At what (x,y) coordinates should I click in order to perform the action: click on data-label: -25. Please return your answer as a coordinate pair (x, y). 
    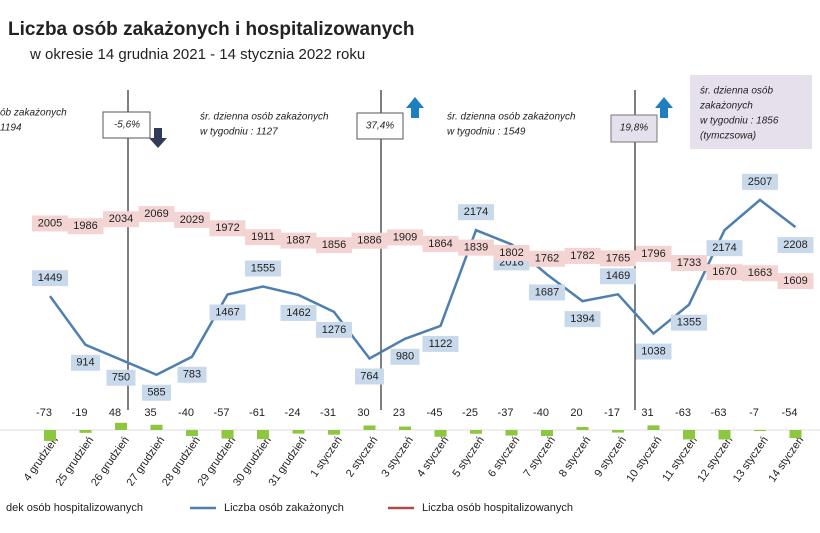
    Looking at the image, I should click on (470, 413).